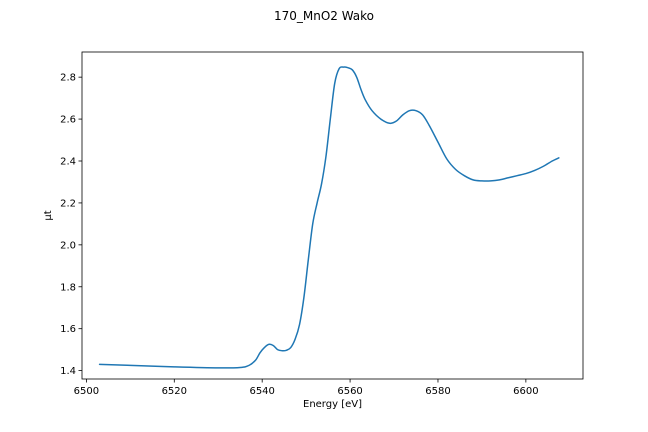 The height and width of the screenshot is (432, 648). I want to click on x-axis-label: Energy [eV], so click(332, 404).